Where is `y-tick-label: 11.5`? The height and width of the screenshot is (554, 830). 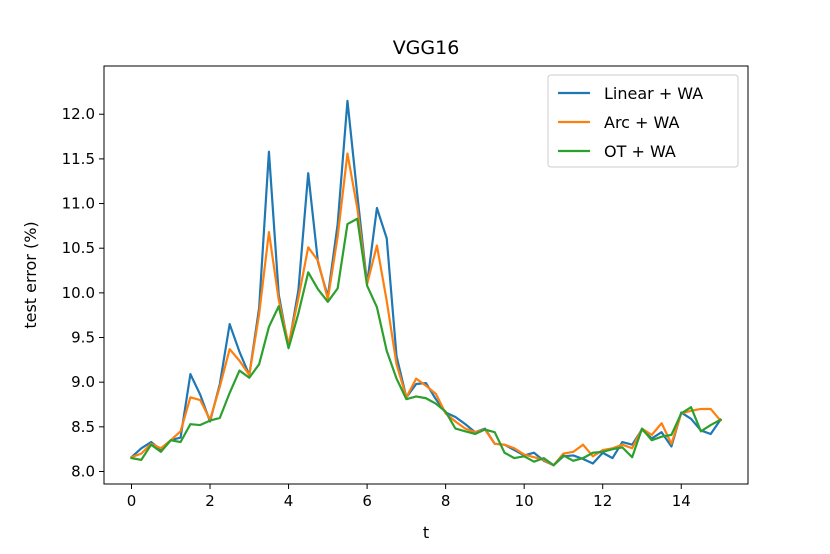 y-tick-label: 11.5 is located at coordinates (78, 159).